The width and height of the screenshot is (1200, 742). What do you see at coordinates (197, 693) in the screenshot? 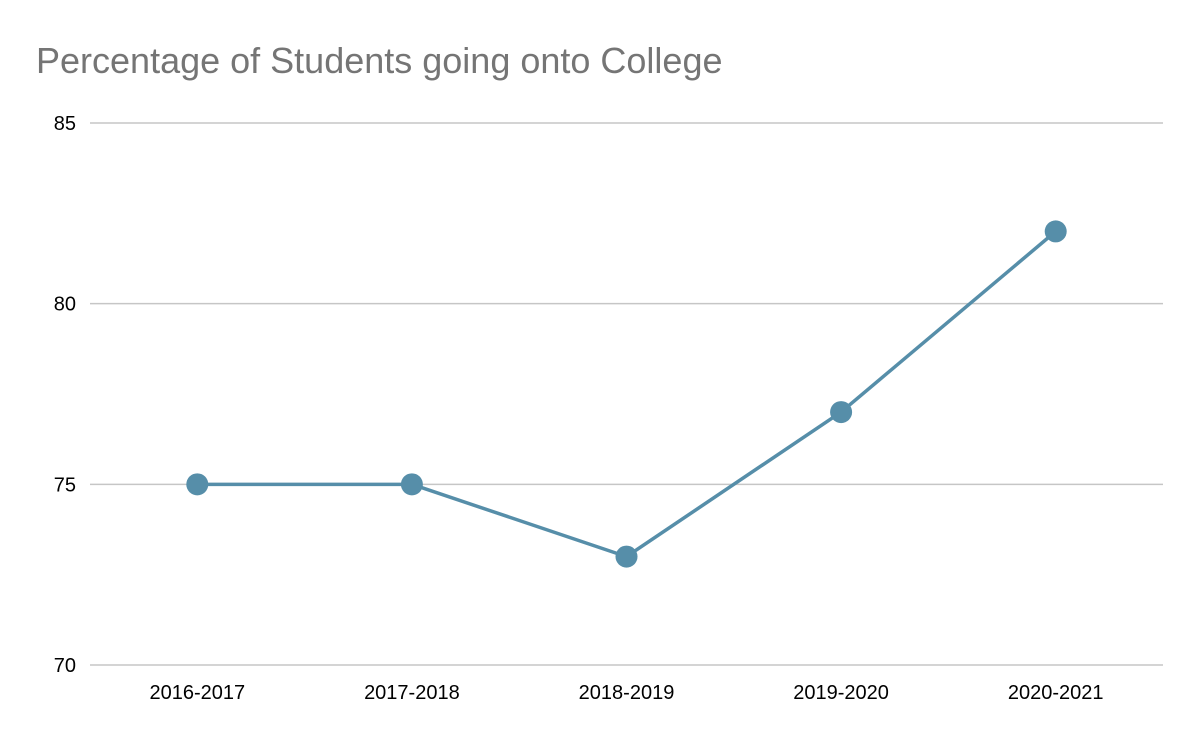
I see `x-tick-label: 2016-2017` at bounding box center [197, 693].